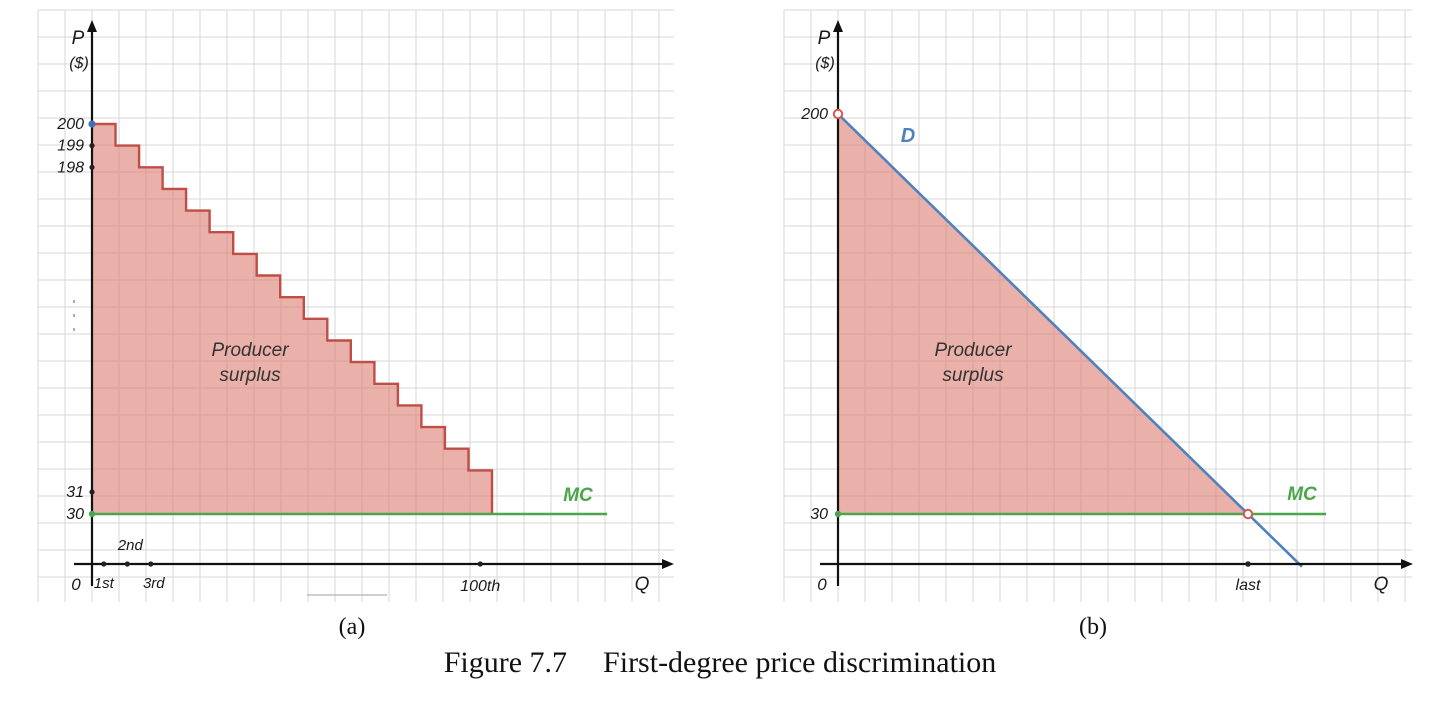 The width and height of the screenshot is (1440, 720). Describe the element at coordinates (480, 586) in the screenshot. I see `svg-text: 100th` at that location.